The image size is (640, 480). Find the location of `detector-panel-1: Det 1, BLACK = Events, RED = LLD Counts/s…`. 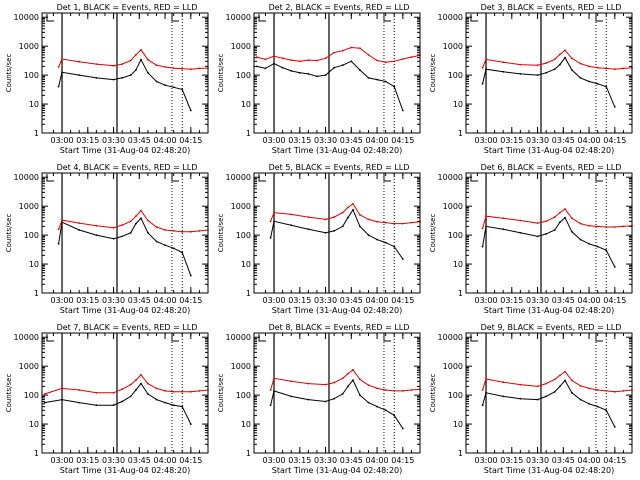

detector-panel-1: Det 1, BLACK = Events, RED = LLD Counts/s… is located at coordinates (107, 79).